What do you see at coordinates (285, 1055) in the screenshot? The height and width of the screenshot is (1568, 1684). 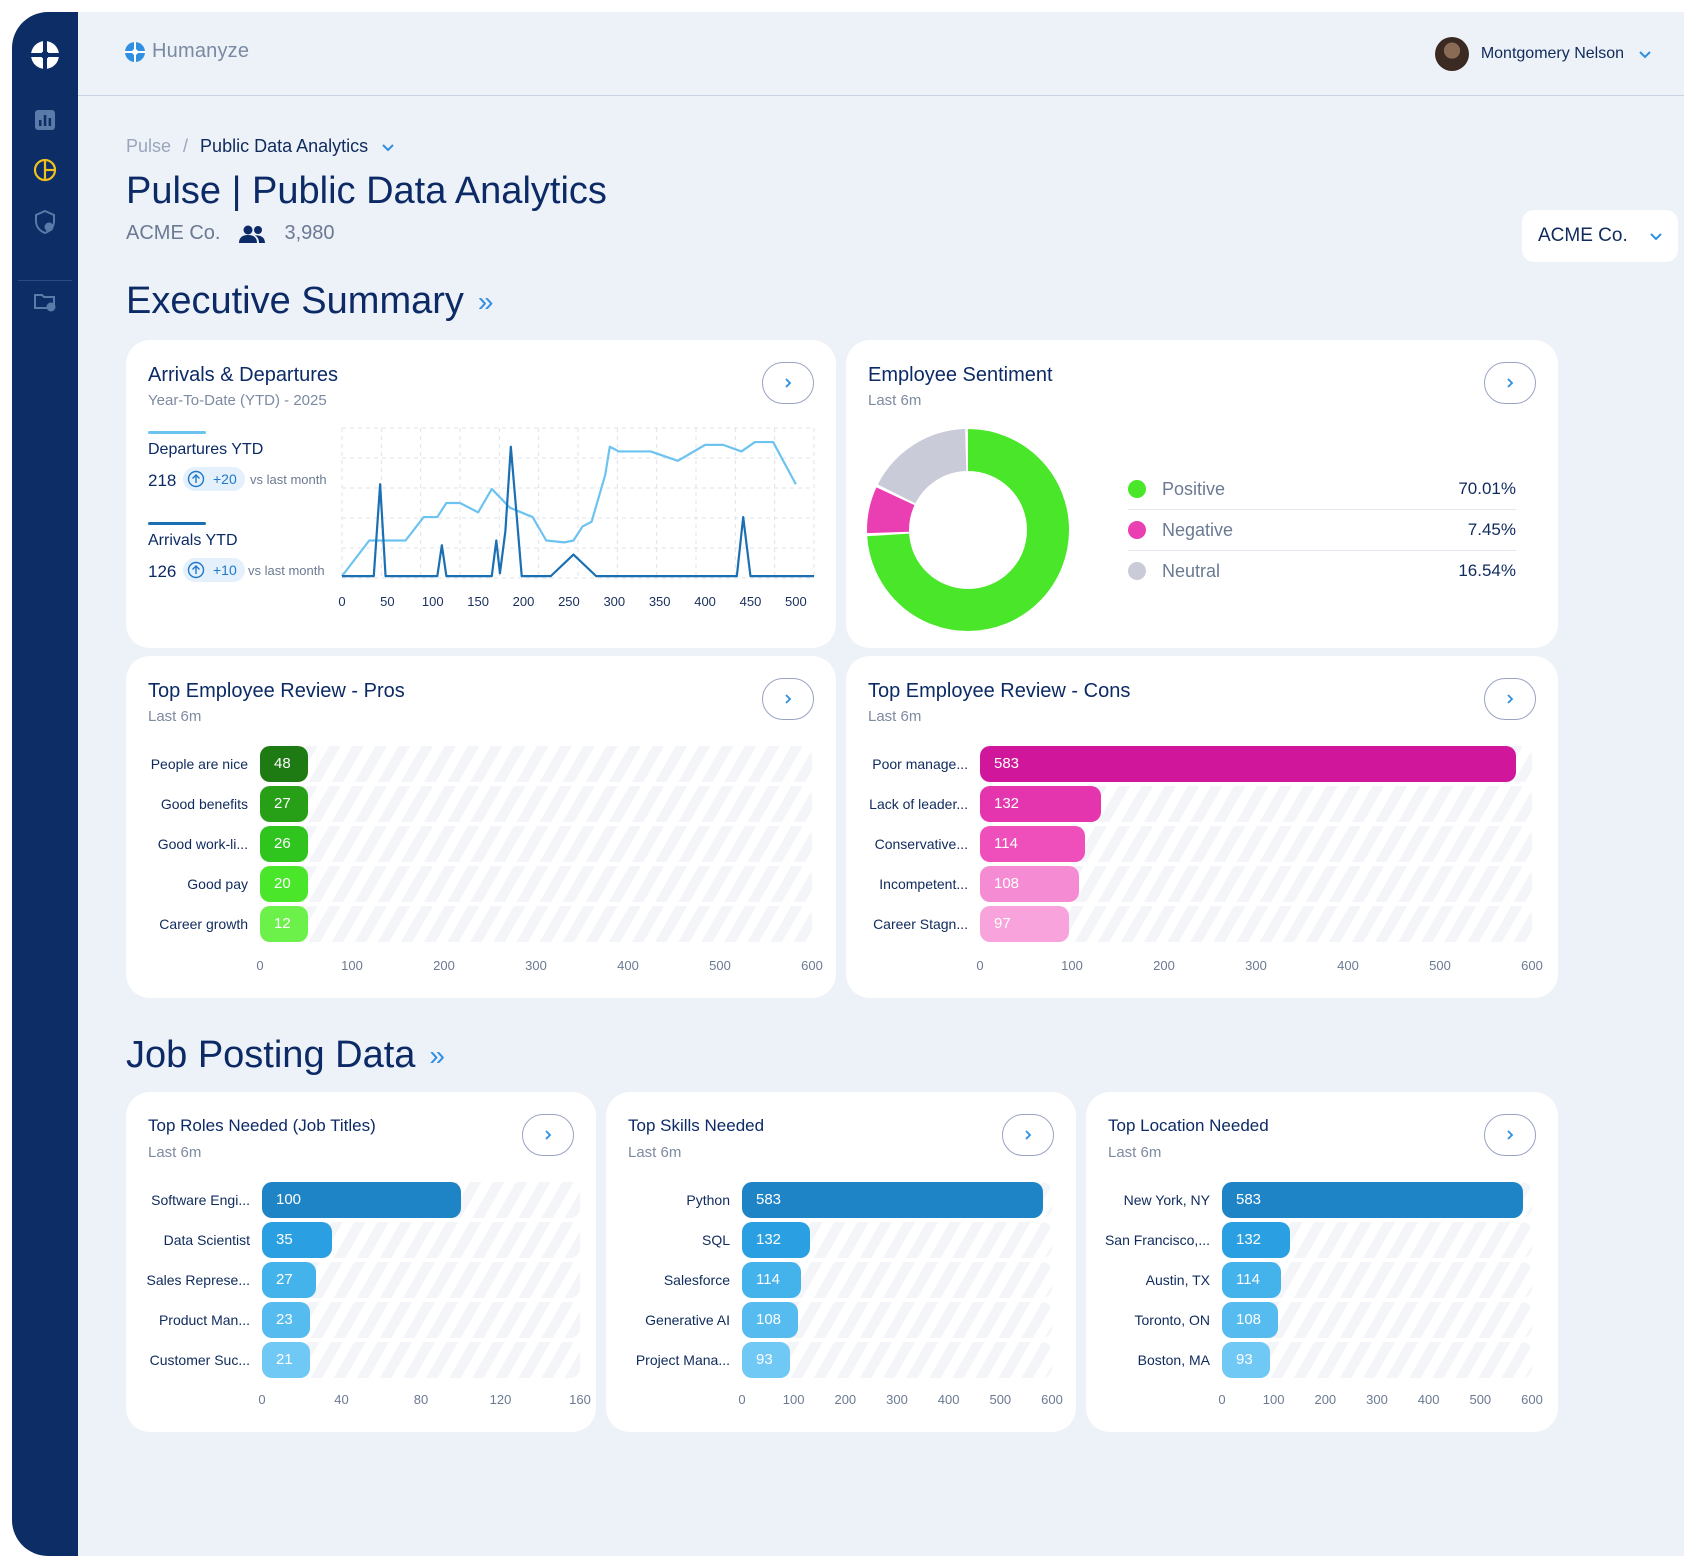 I see `section-job-posting-data: Job Posting Data »` at bounding box center [285, 1055].